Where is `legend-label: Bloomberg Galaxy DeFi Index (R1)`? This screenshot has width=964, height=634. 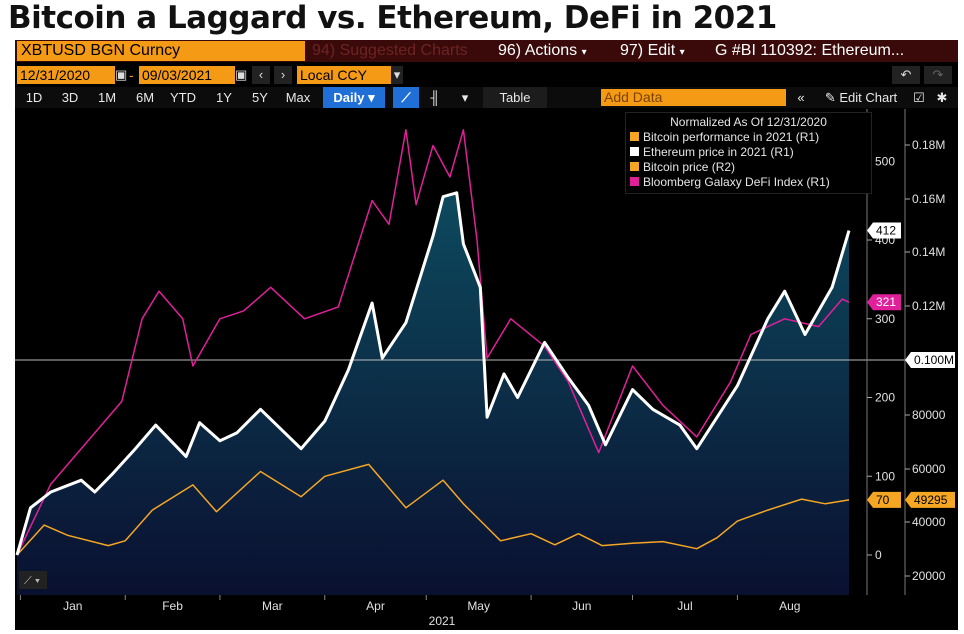 legend-label: Bloomberg Galaxy DeFi Index (R1) is located at coordinates (736, 182).